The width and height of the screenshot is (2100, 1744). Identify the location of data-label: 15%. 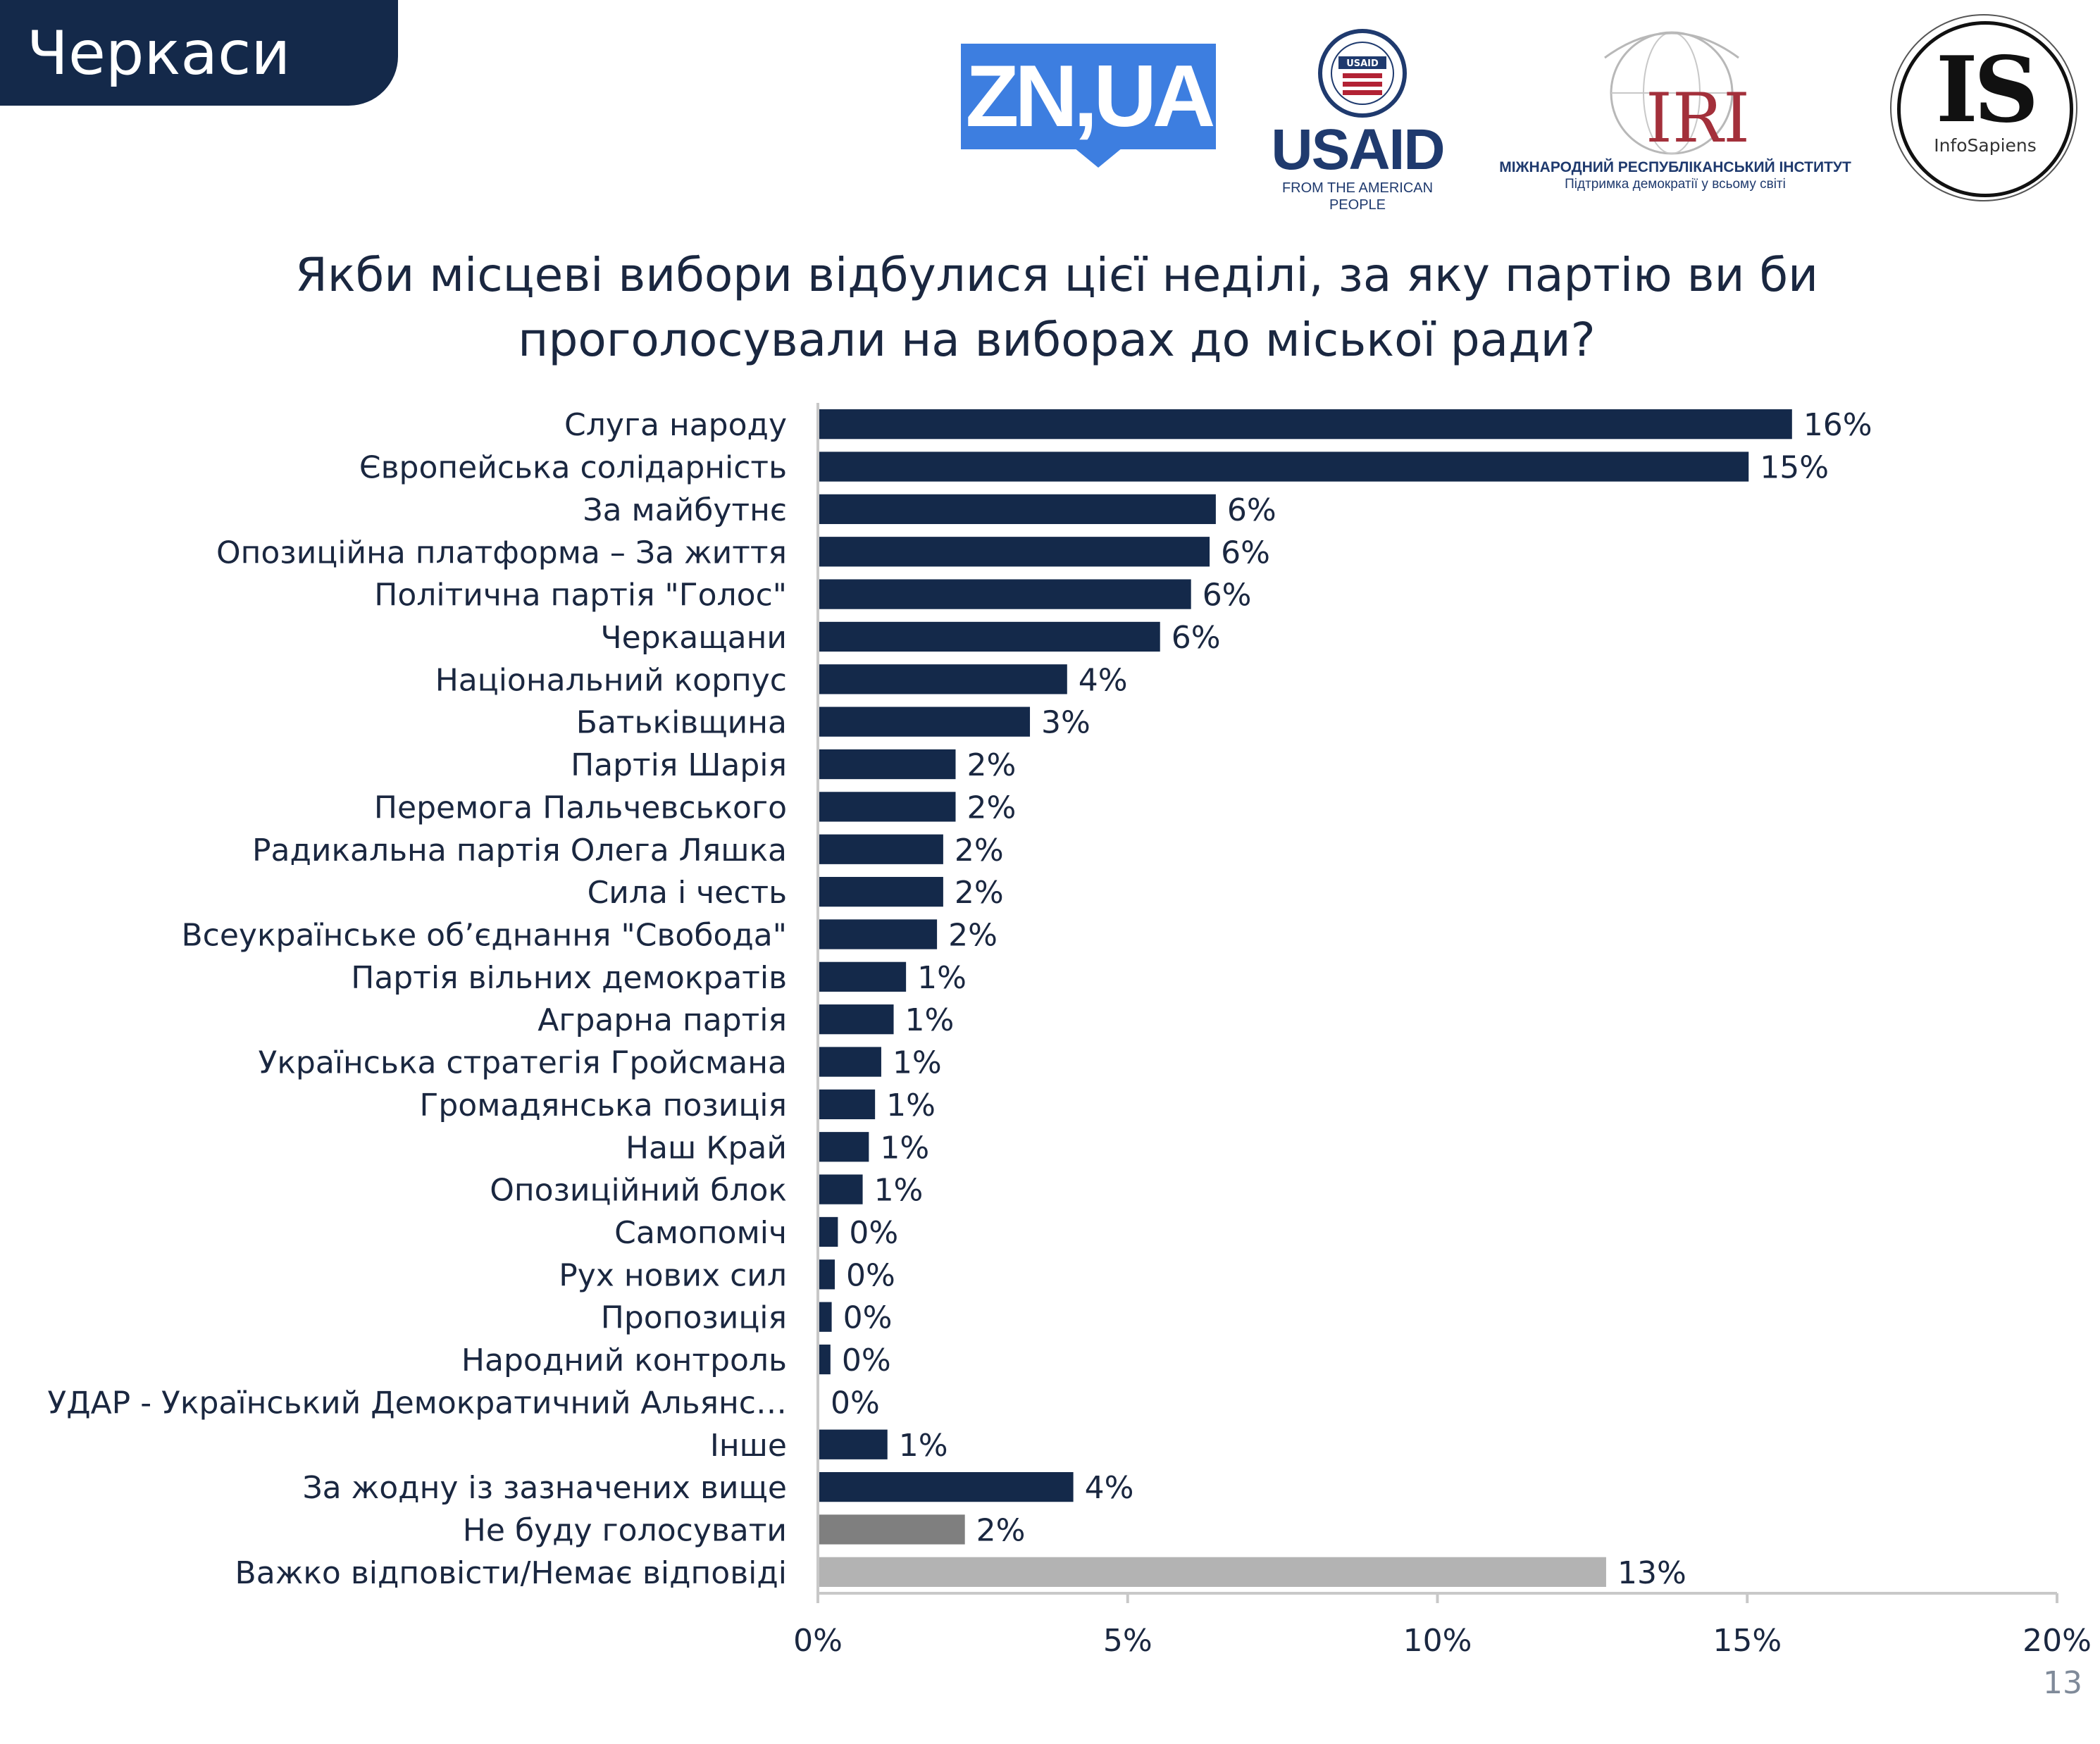
(1795, 468).